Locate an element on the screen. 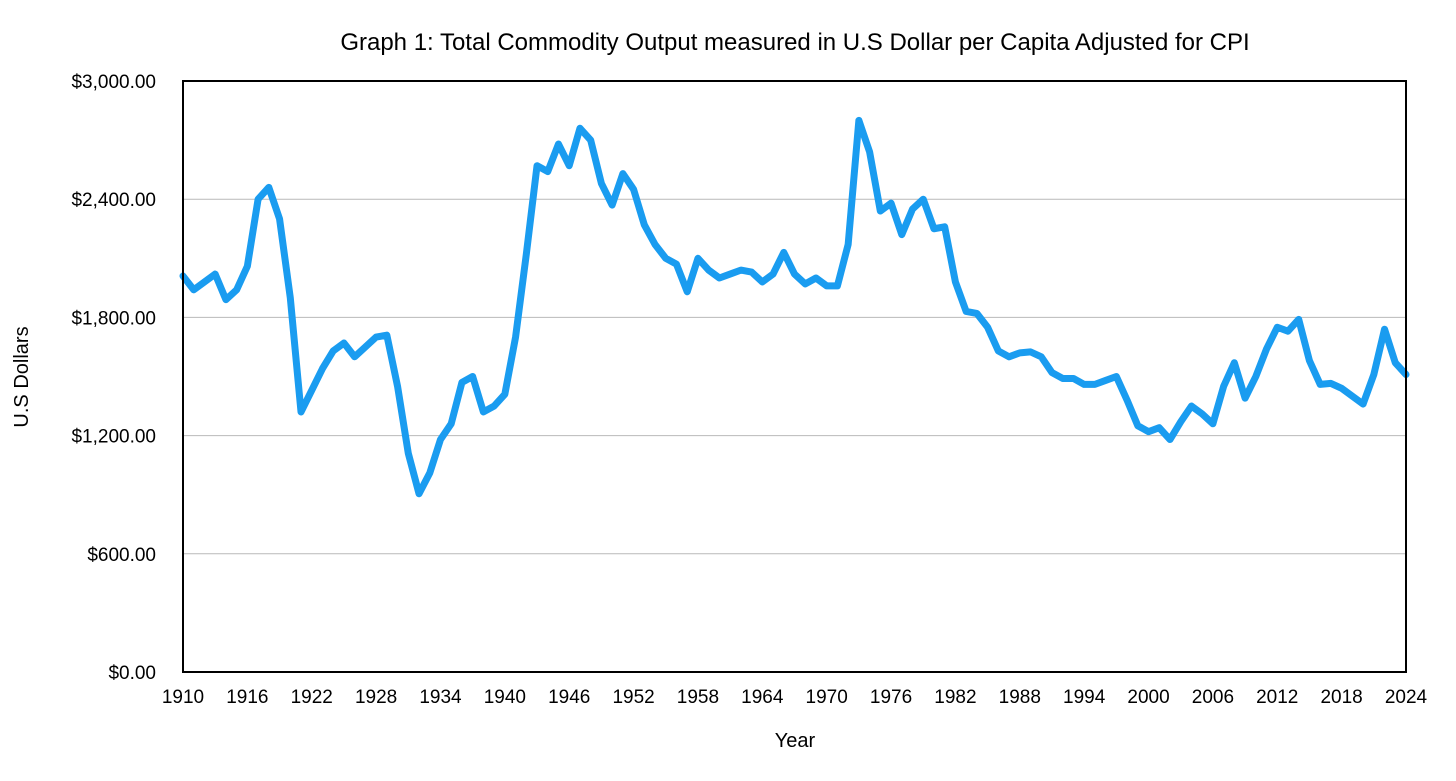 Image resolution: width=1456 pixels, height=781 pixels. x-tick-label: 2000 is located at coordinates (1148, 697).